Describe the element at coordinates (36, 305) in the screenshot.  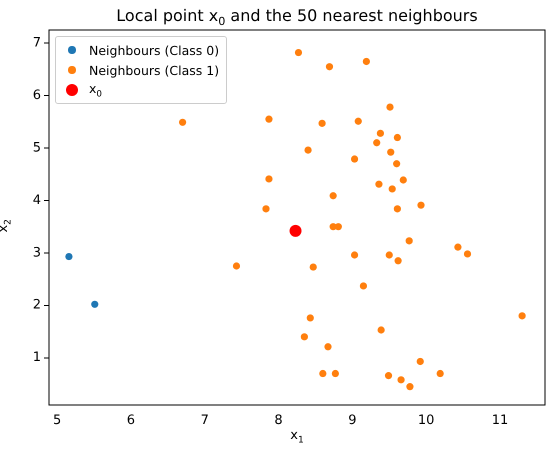
I see `y-tick-label: 2` at that location.